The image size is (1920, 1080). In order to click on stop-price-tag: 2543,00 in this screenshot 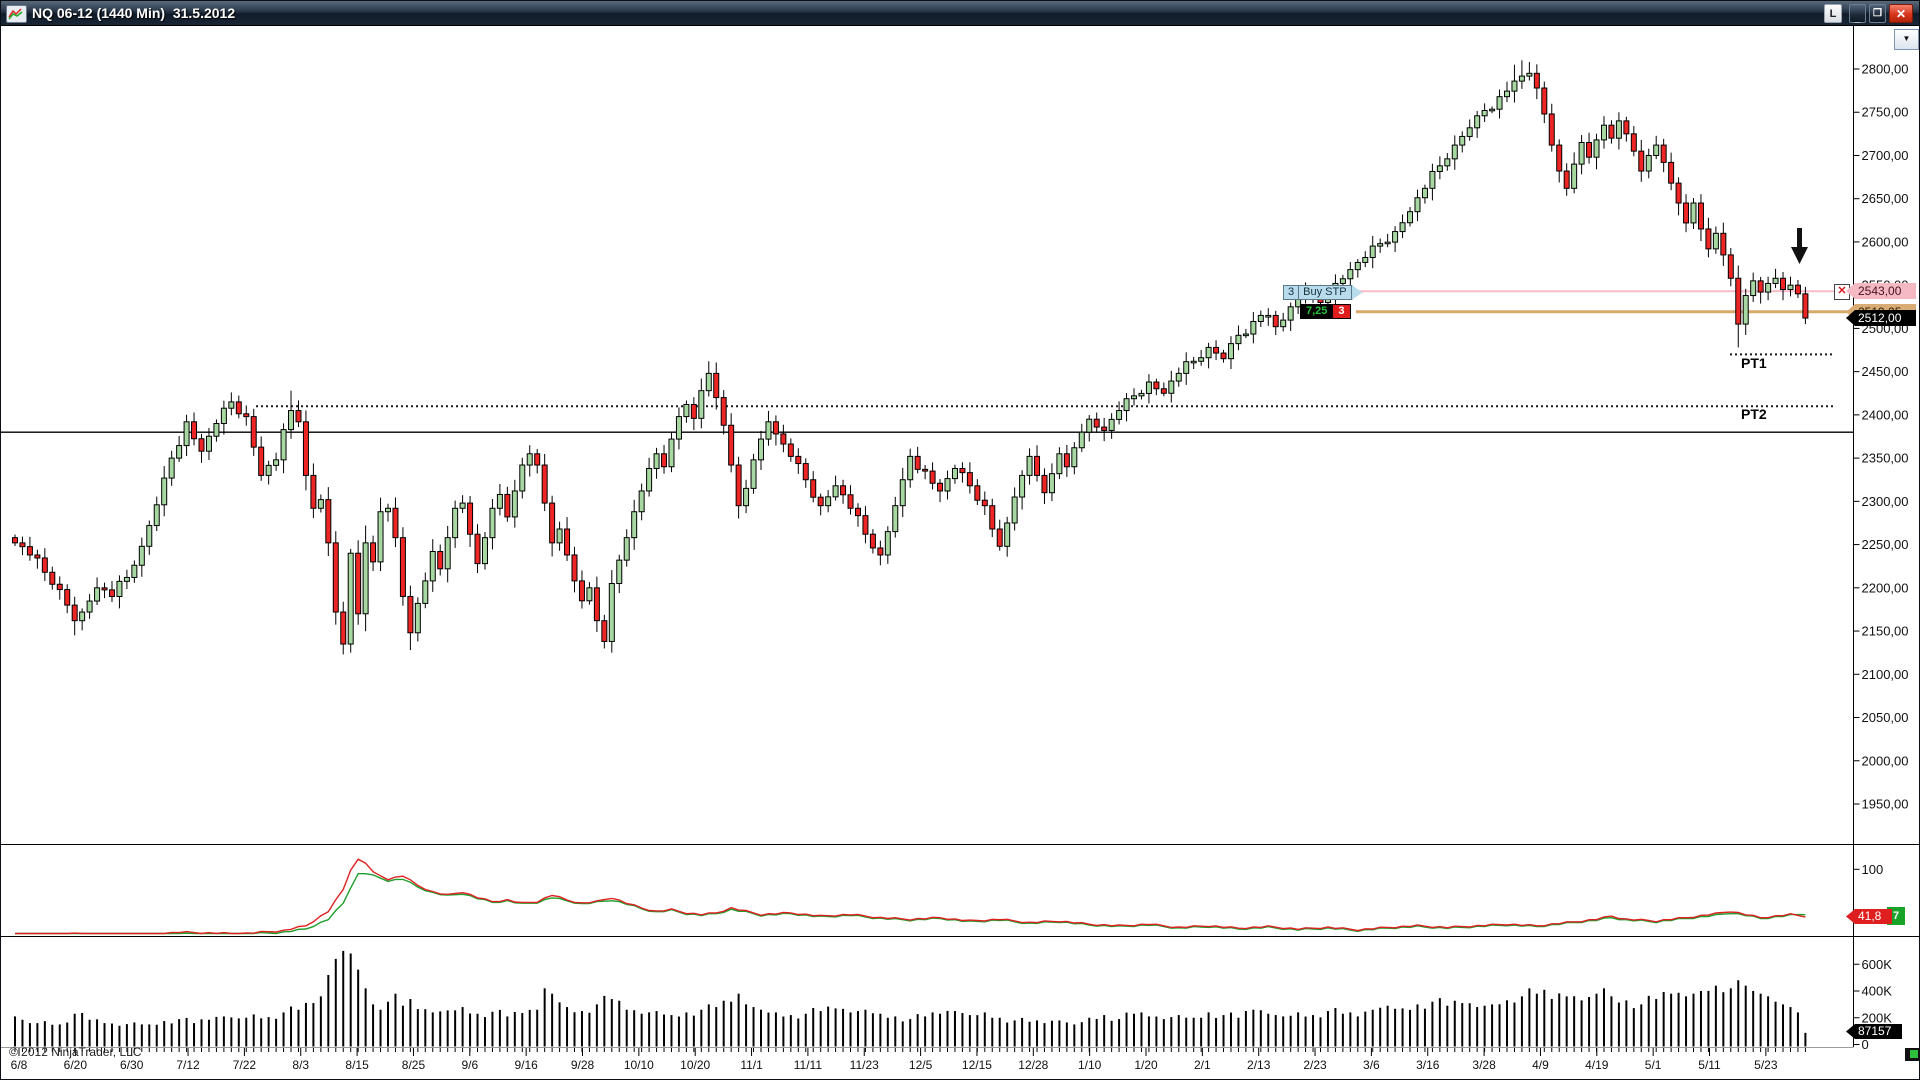, I will do `click(1881, 291)`.